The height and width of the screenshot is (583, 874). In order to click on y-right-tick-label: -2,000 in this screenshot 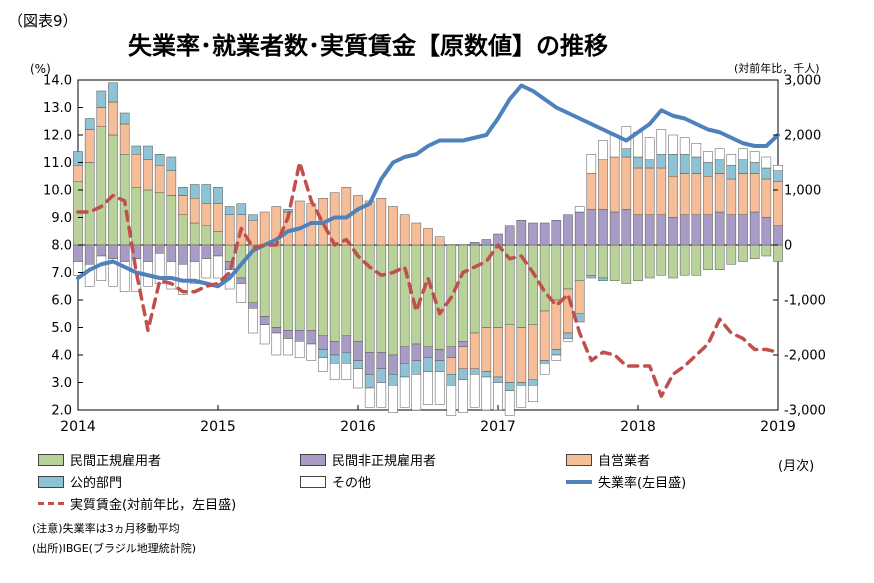, I will do `click(805, 356)`.